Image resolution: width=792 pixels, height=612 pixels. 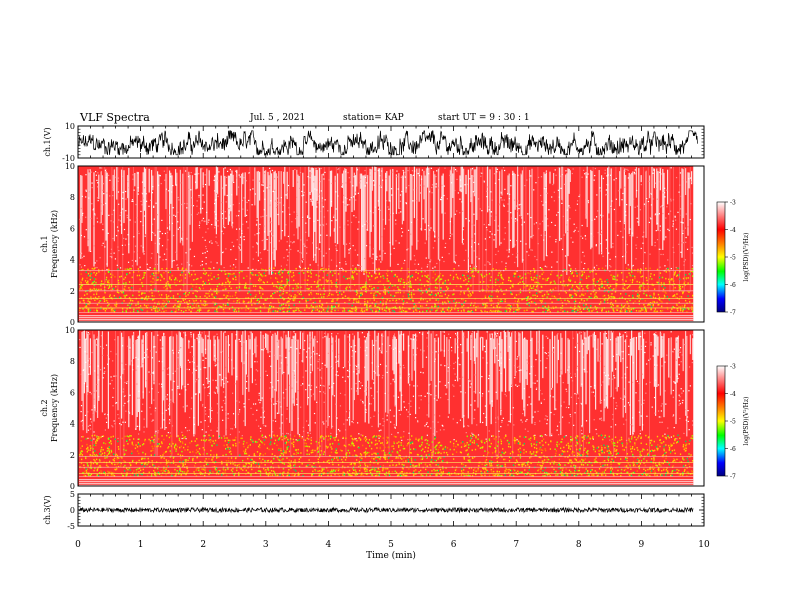 I want to click on colorbar-tick-2-0: -3, so click(x=733, y=367).